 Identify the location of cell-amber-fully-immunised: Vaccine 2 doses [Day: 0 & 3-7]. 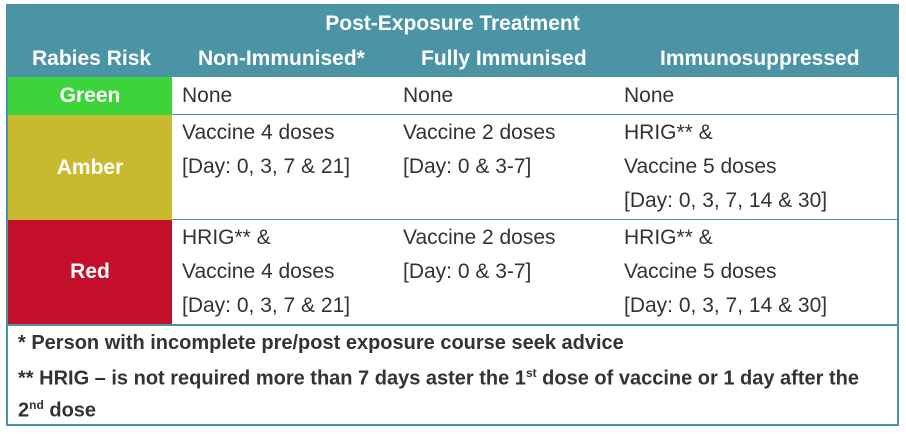
(479, 150).